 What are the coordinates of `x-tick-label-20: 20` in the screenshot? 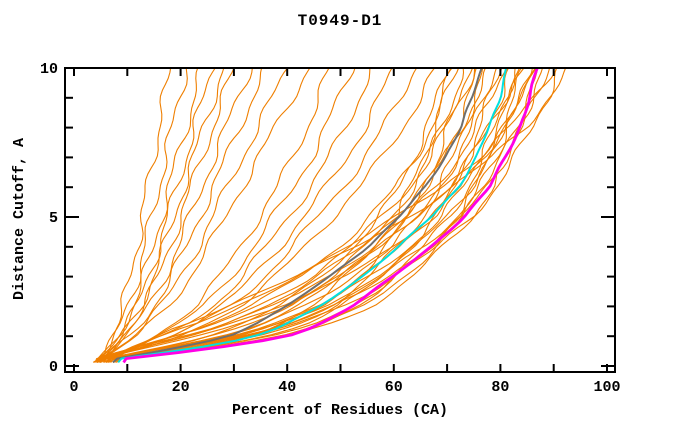 It's located at (181, 387).